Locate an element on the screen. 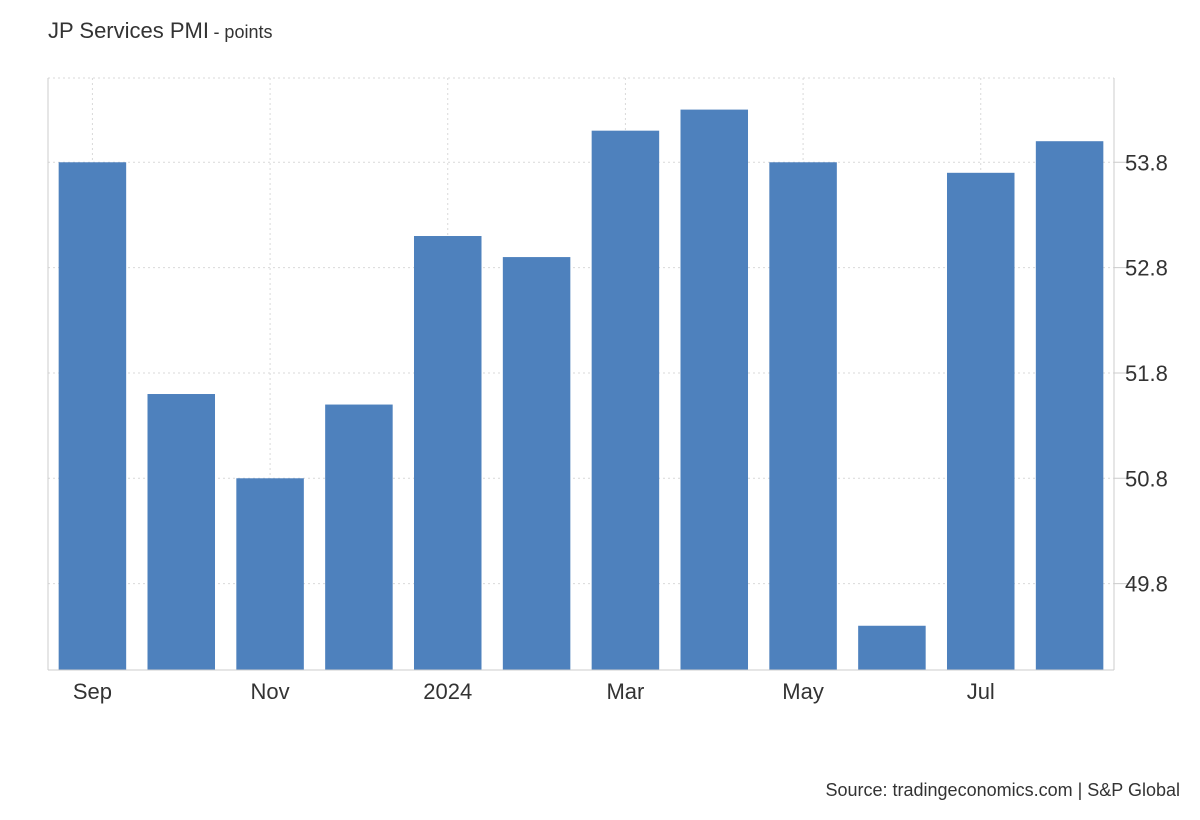  y-tick-label: 50.8 is located at coordinates (1146, 478).